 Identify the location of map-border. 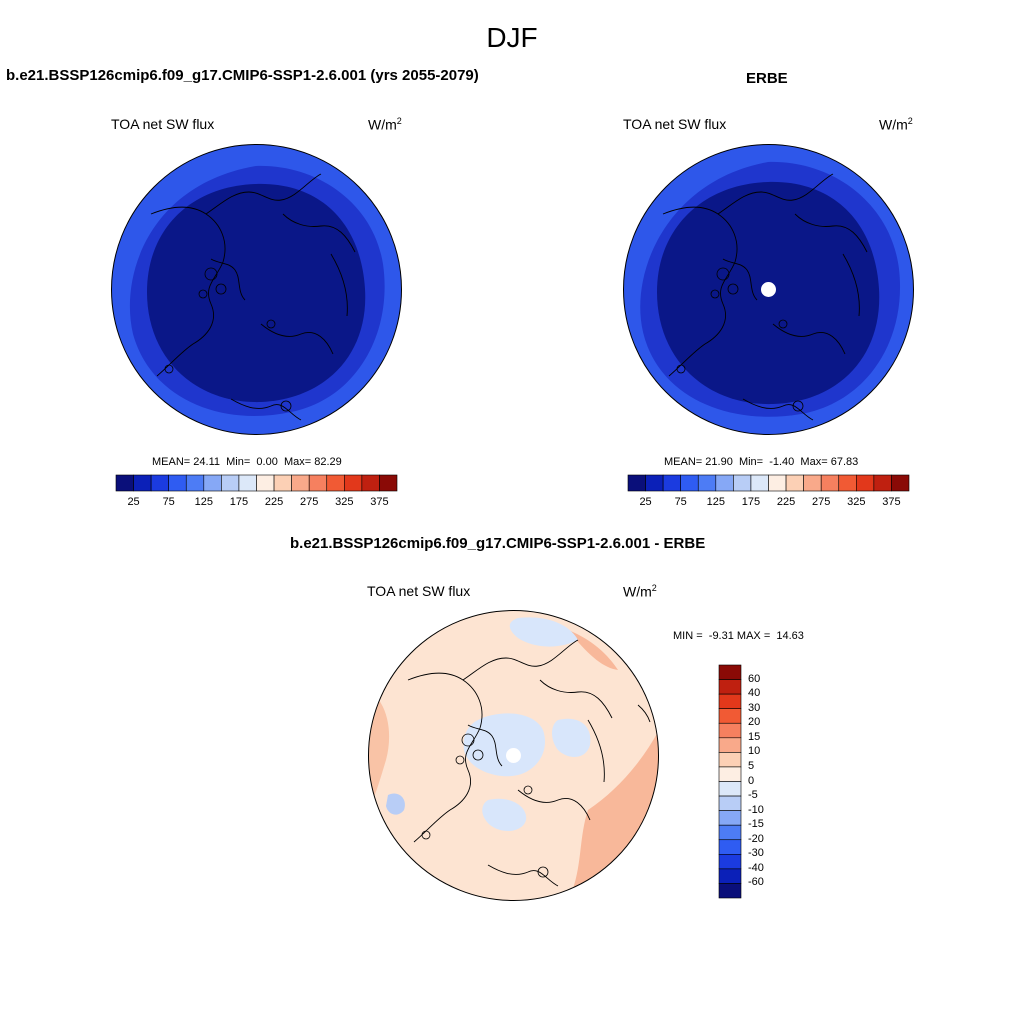
(513, 755).